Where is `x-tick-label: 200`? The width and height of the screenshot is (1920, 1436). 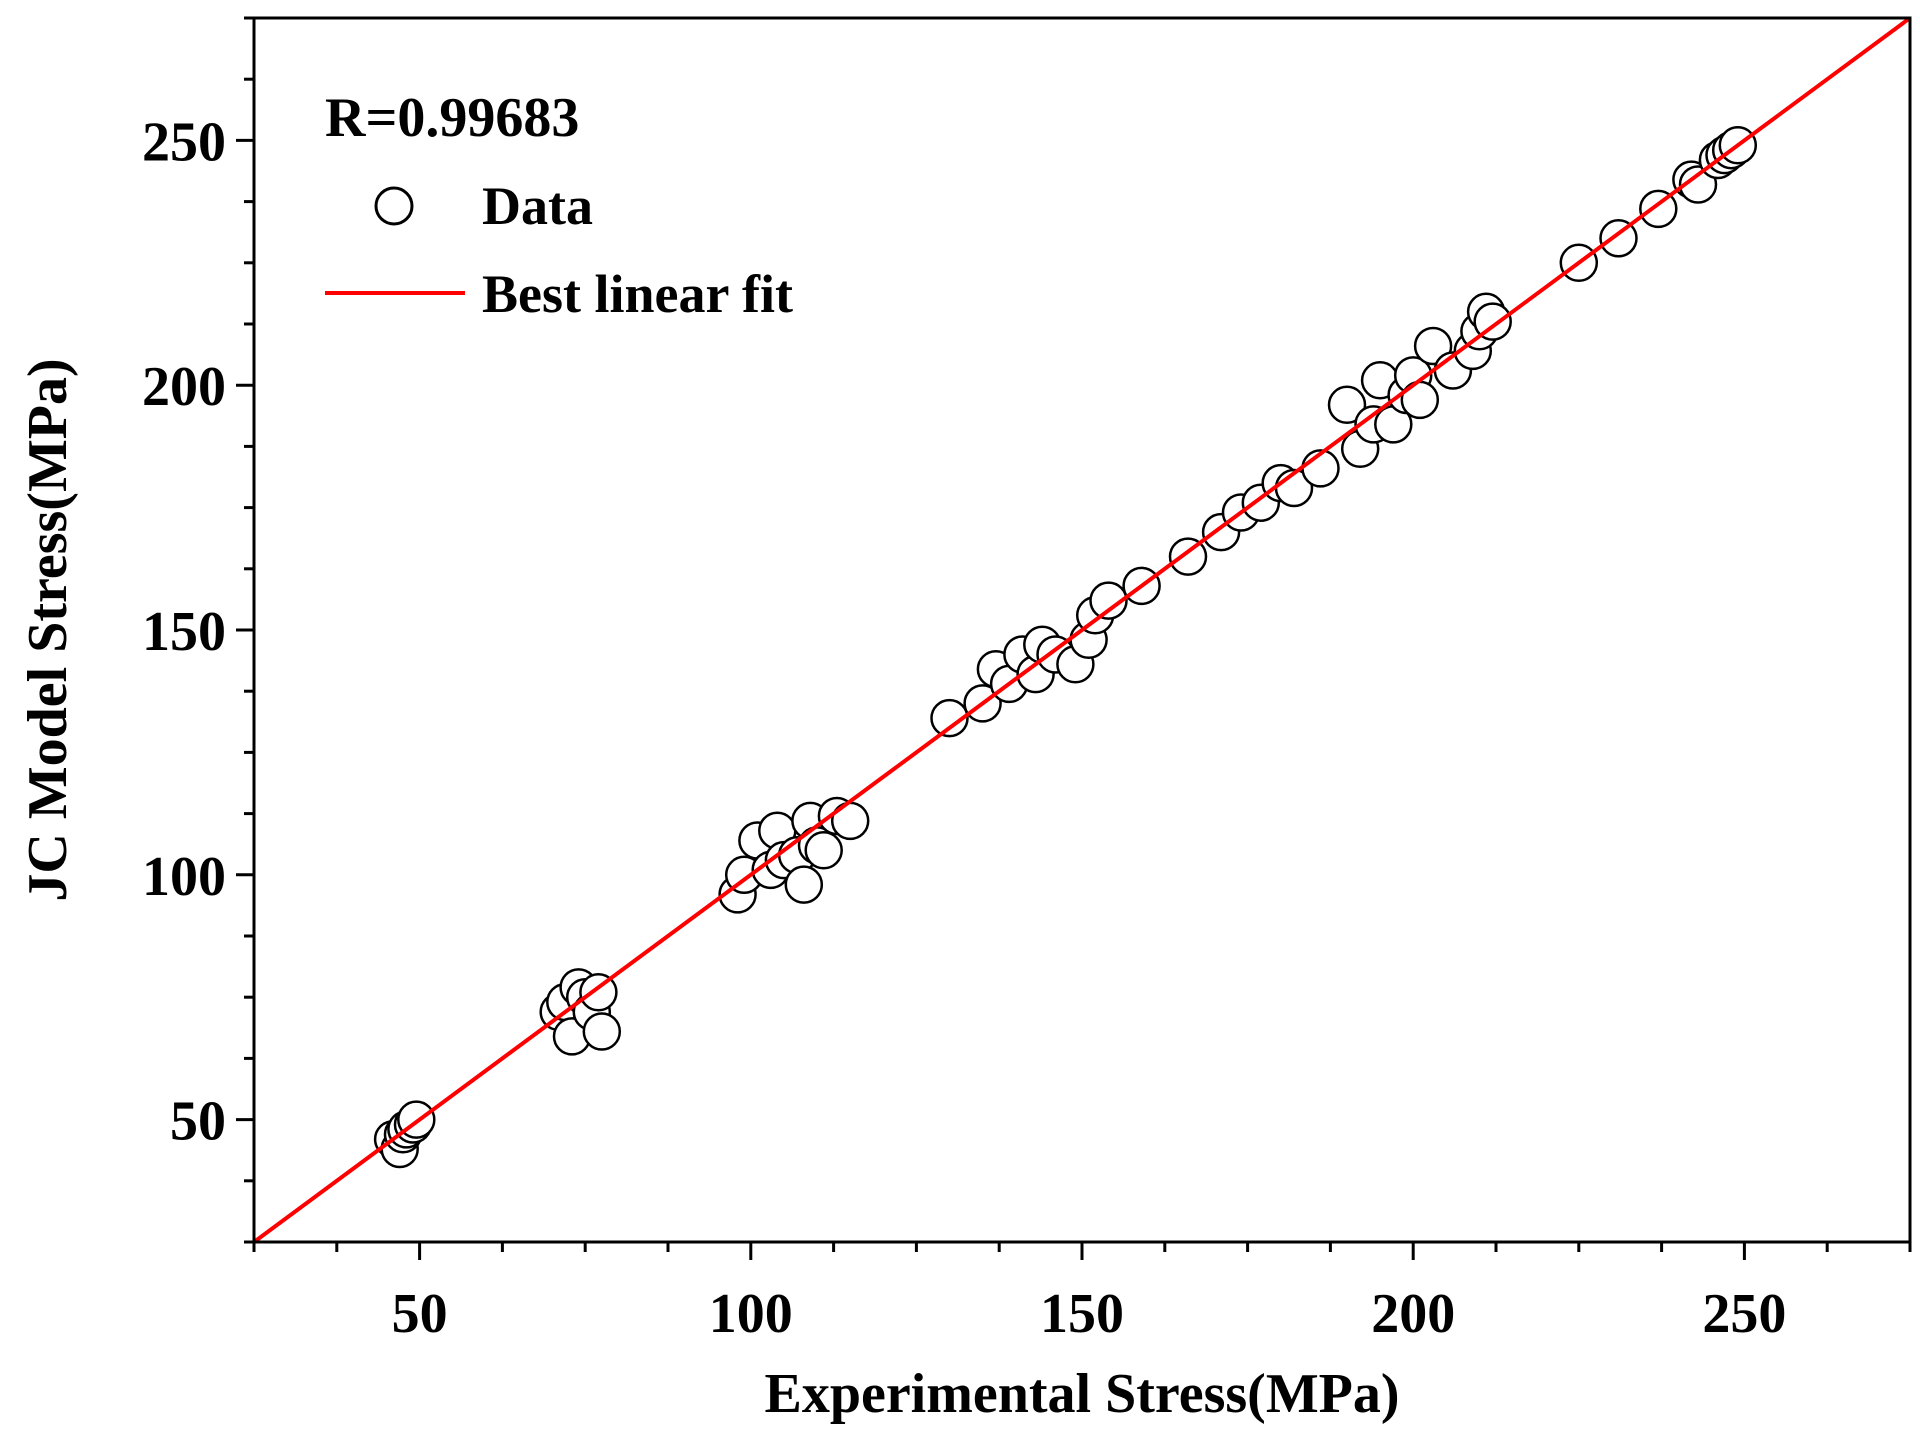
x-tick-label: 200 is located at coordinates (1413, 1314).